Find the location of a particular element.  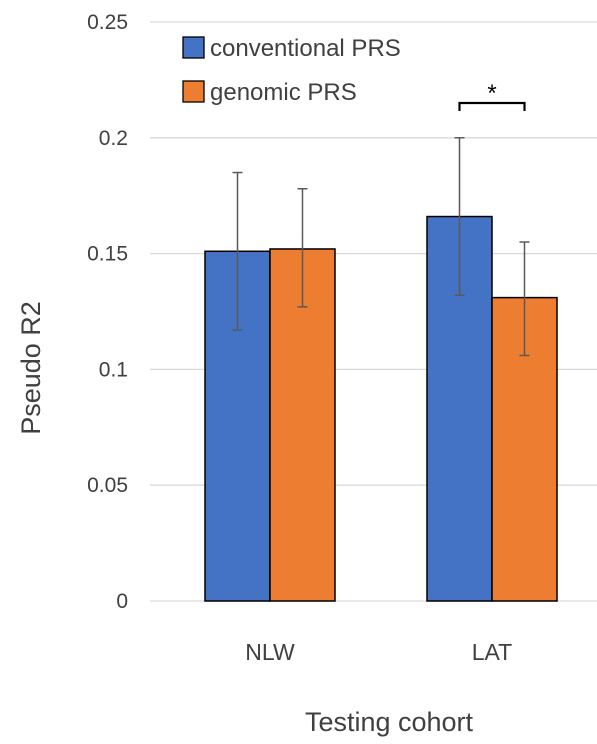

significance-bracket is located at coordinates (492, 106).